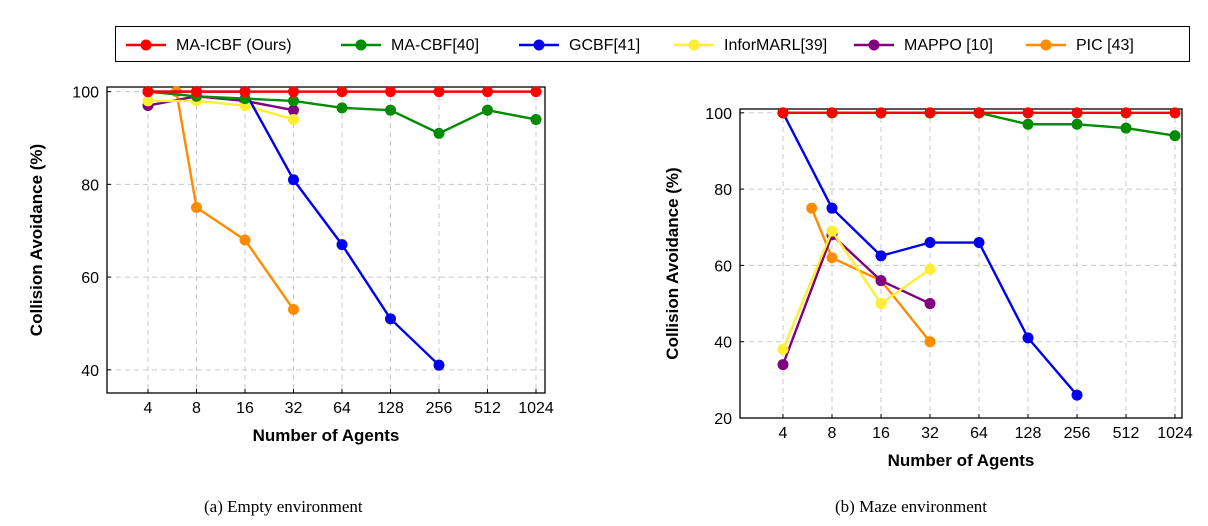 This screenshot has height=526, width=1208. What do you see at coordinates (783, 433) in the screenshot?
I see `x-tick-label: 4` at bounding box center [783, 433].